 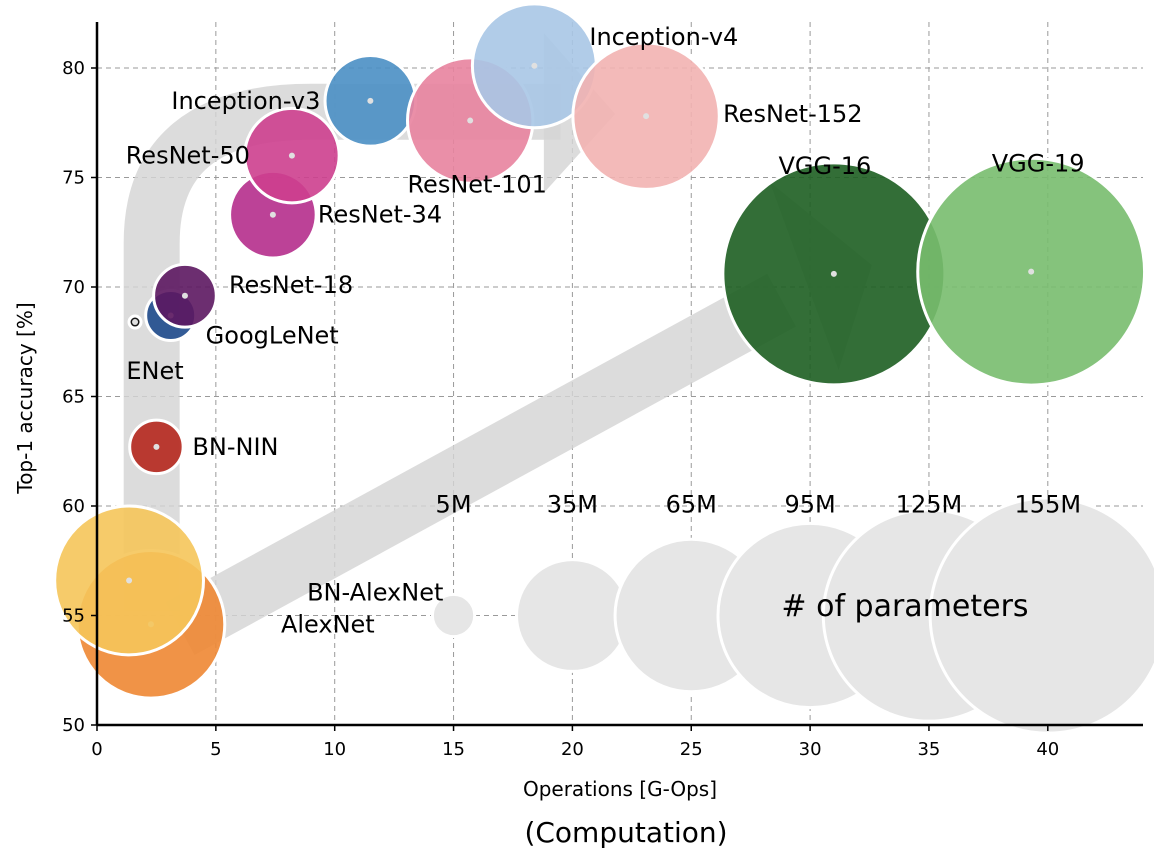 I want to click on x-tick-label: 40, so click(x=1047, y=749).